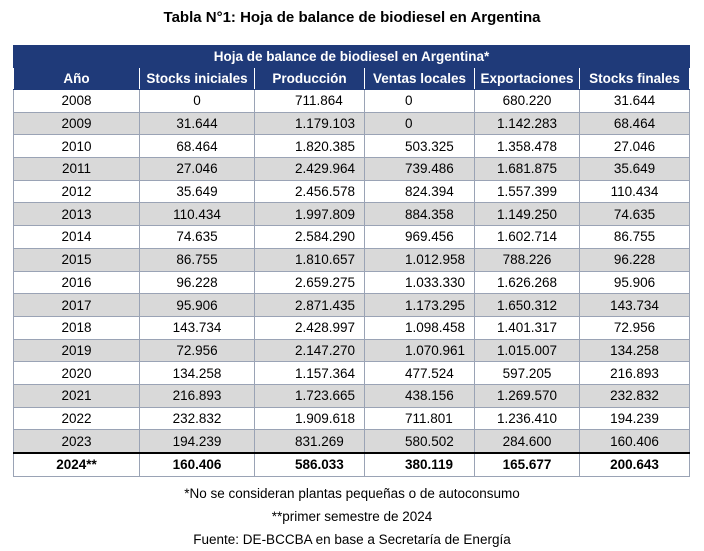 This screenshot has width=704, height=551. I want to click on table-cell: 2013, so click(76, 214).